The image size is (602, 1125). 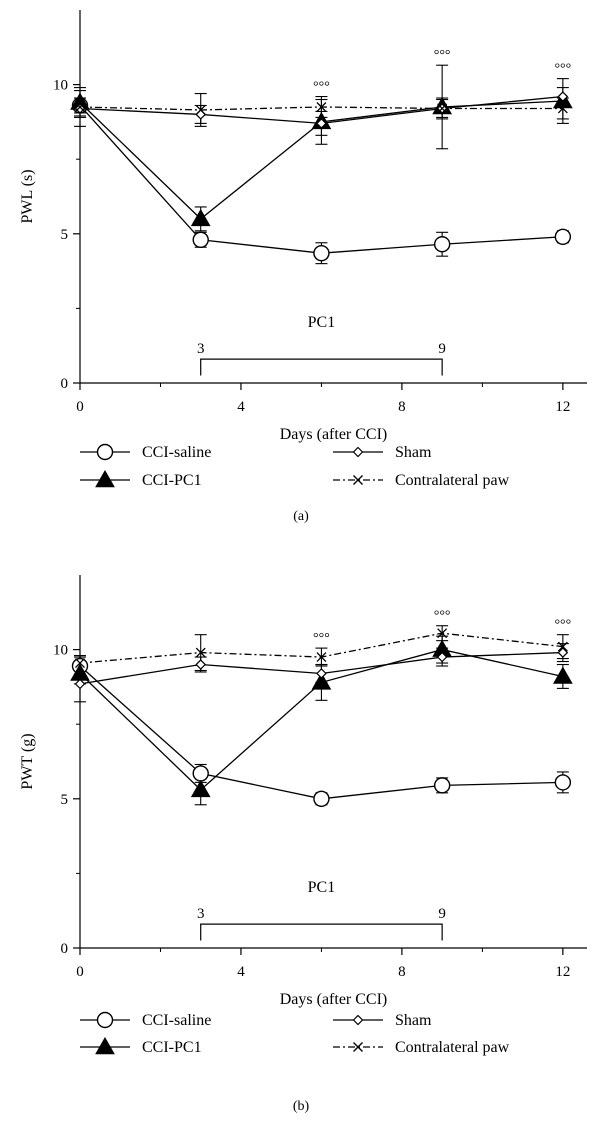 What do you see at coordinates (301, 516) in the screenshot?
I see `panel-label: (a)` at bounding box center [301, 516].